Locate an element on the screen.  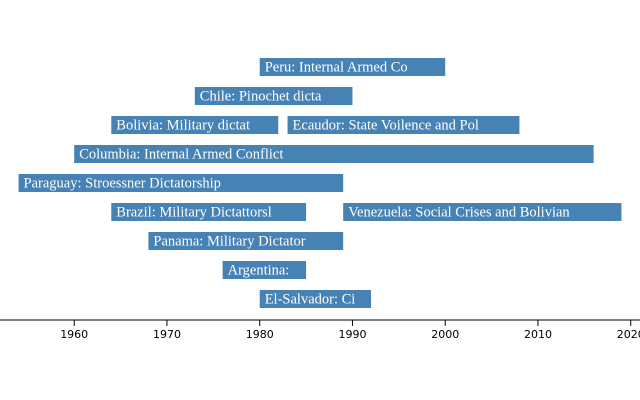
bar-label: Paraguay: Stroessner Dictatorship is located at coordinates (122, 183).